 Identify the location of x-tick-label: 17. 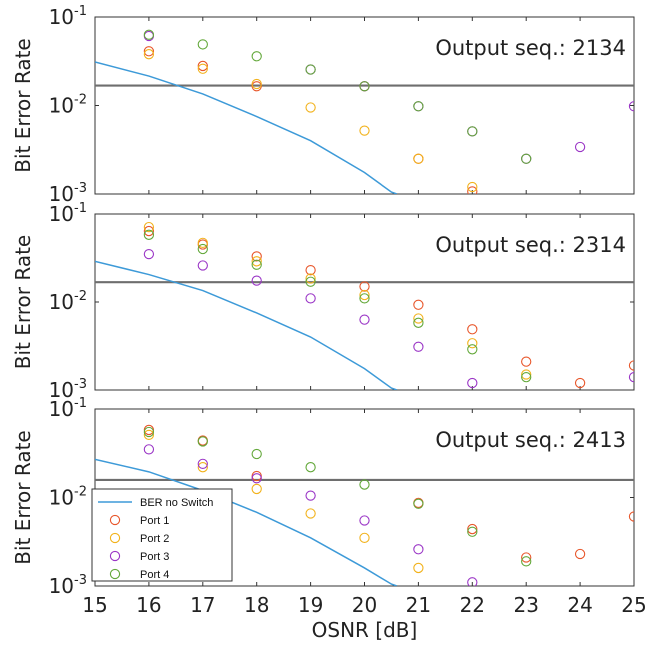
(202, 605).